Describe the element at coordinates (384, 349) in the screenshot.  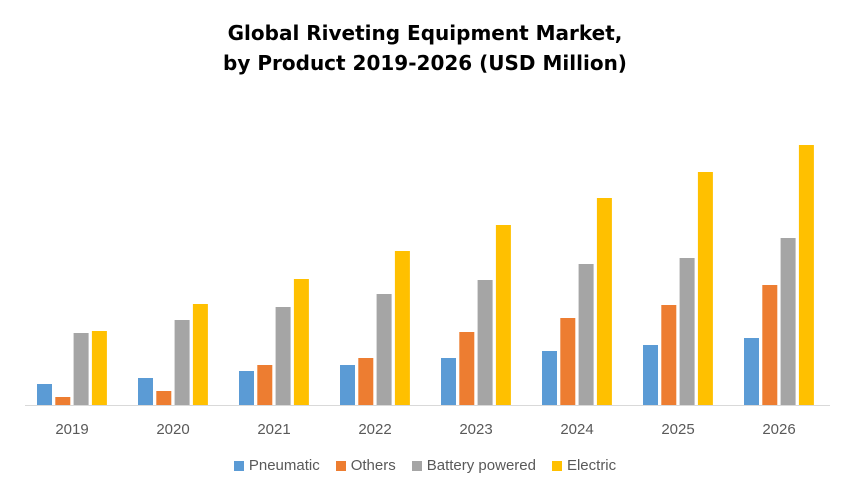
I see `bar-battery-powered-2022` at that location.